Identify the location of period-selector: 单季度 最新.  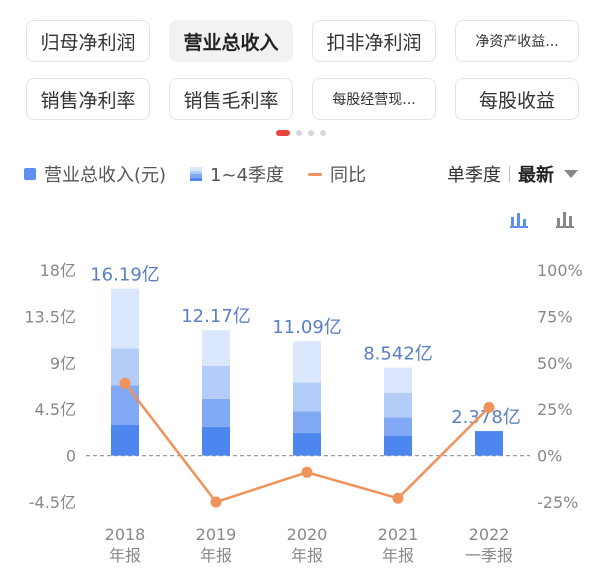
(512, 174).